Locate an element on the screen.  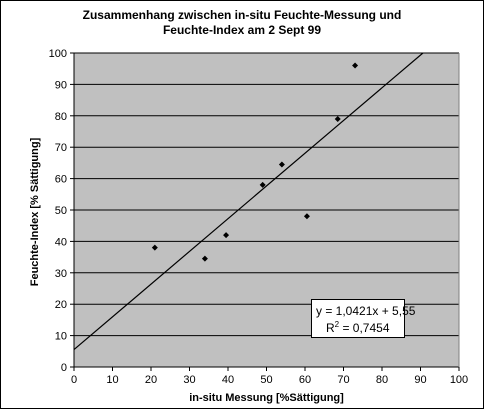
x-tick-label: 30 is located at coordinates (189, 380).